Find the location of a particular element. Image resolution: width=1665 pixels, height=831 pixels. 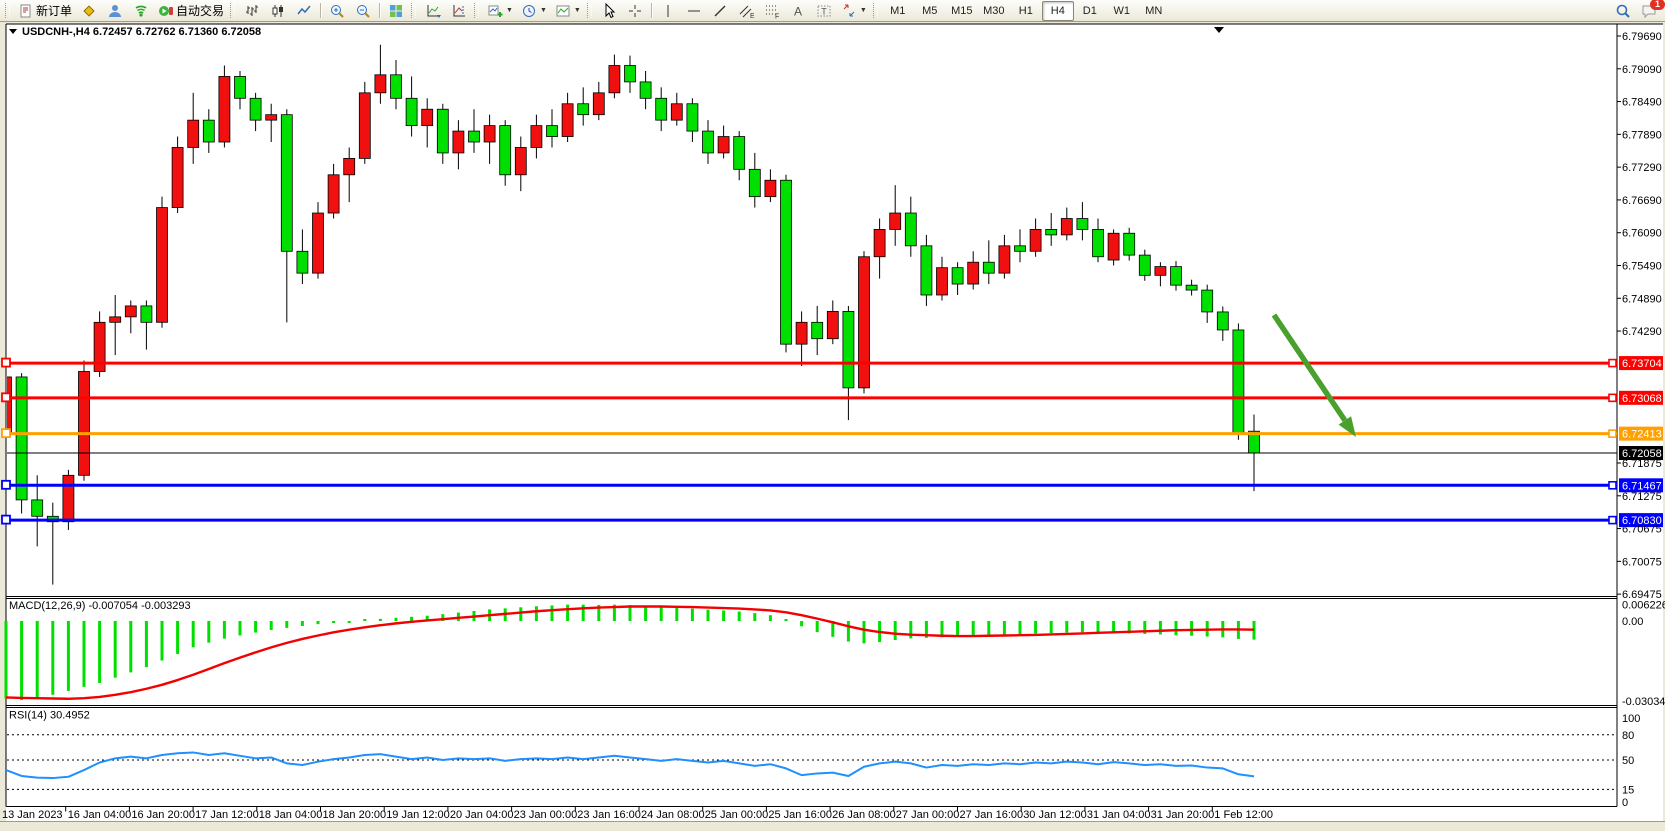

tile-windows-icon is located at coordinates (396, 10).